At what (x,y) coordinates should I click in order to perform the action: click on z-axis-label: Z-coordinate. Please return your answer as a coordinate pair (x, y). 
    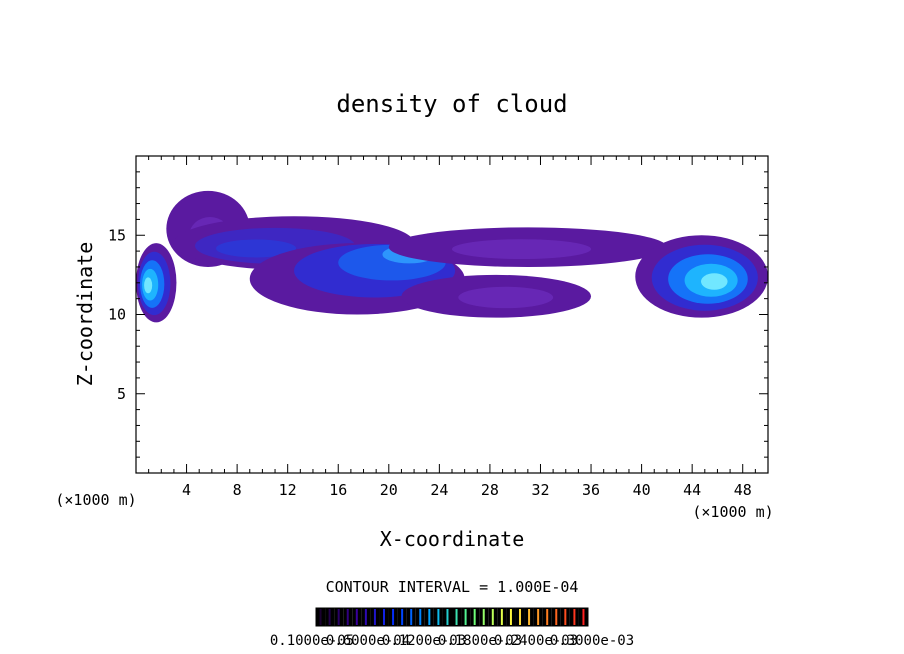
    Looking at the image, I should click on (85, 314).